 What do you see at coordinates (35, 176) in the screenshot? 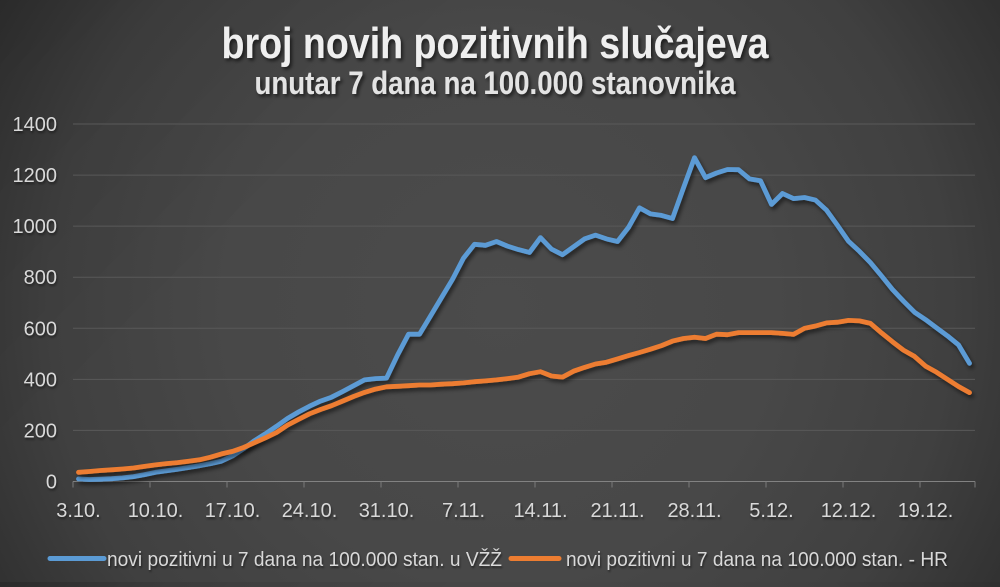
I see `svg-text: 1200` at bounding box center [35, 176].